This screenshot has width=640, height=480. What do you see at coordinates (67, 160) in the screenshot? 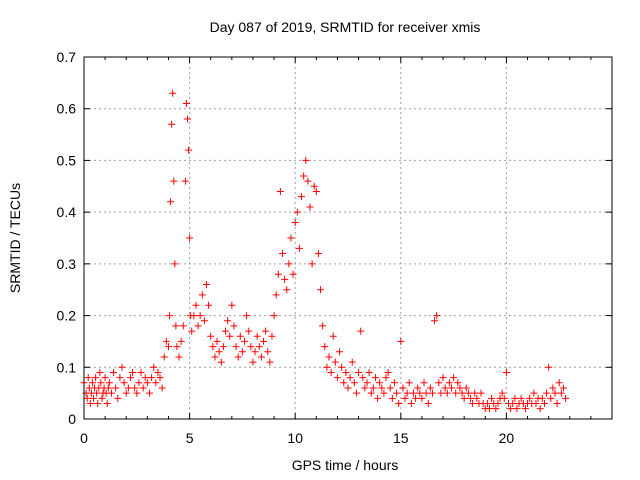
I see `y-tick-label: 0.5` at bounding box center [67, 160].